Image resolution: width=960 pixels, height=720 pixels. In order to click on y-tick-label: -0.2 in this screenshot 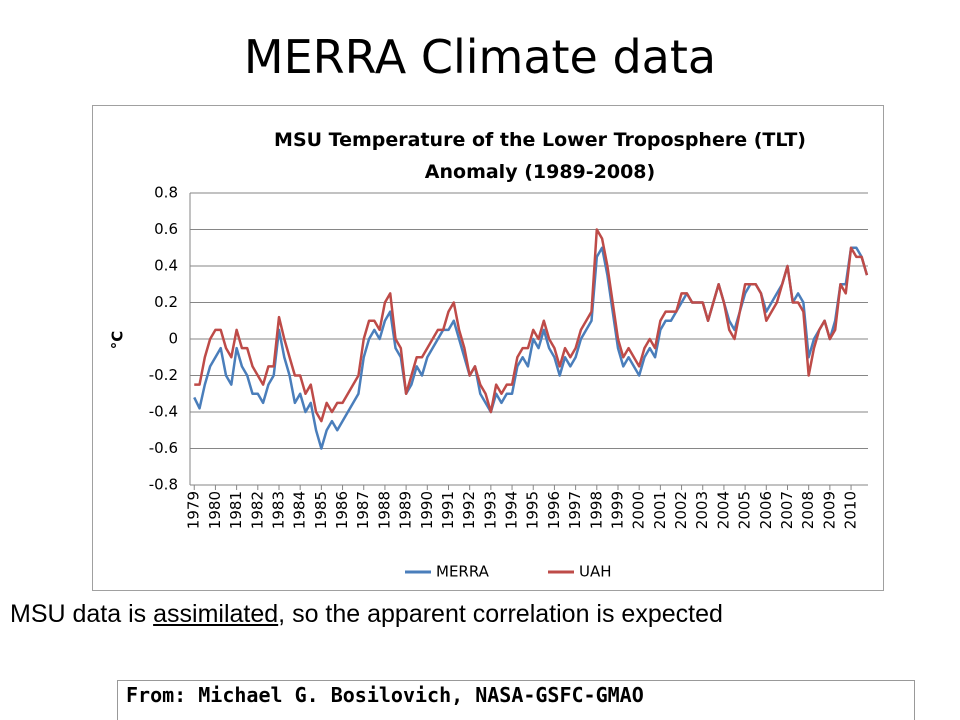, I will do `click(163, 375)`.